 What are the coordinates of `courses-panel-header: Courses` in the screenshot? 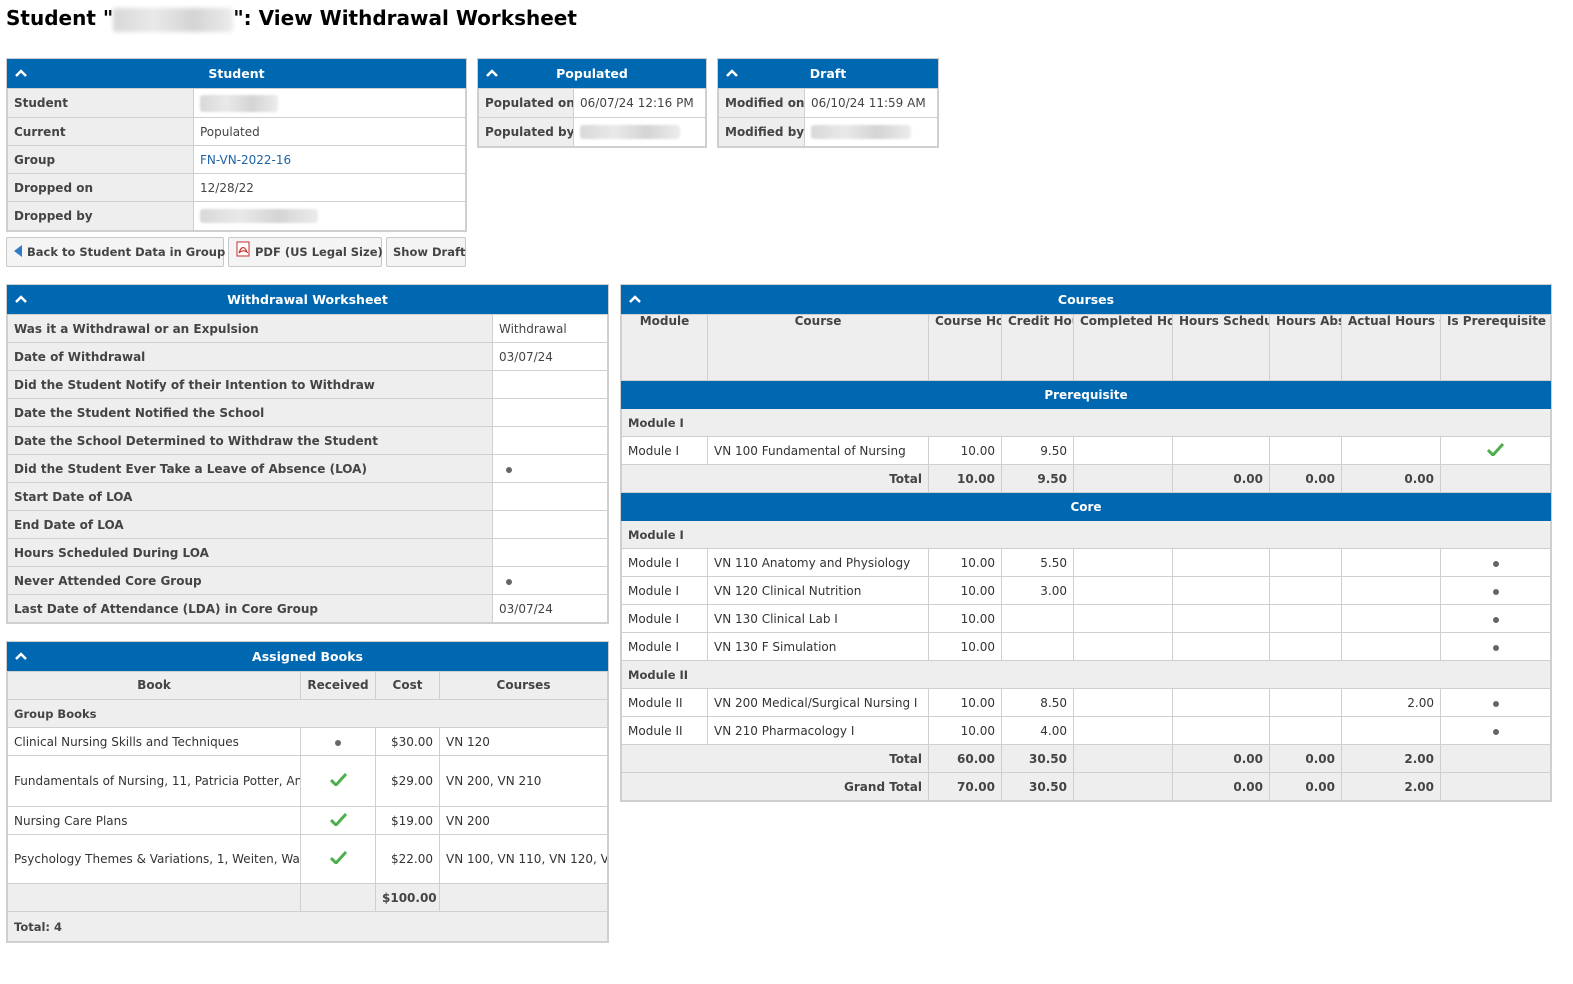 It's located at (1086, 299).